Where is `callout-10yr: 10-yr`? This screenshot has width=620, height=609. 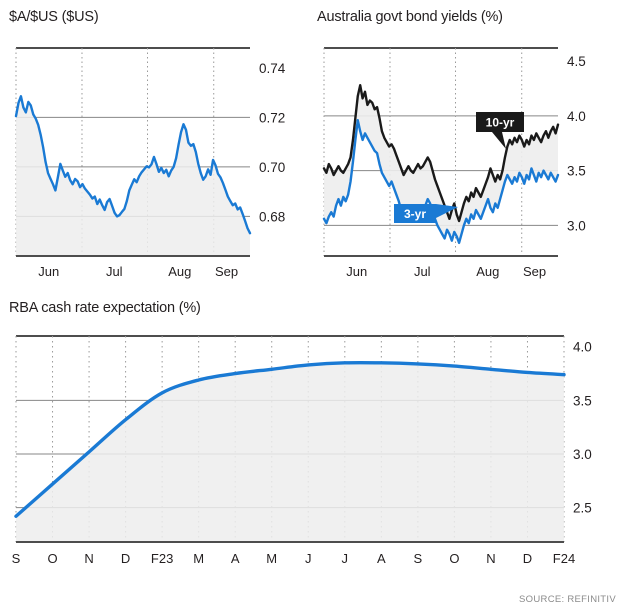
callout-10yr: 10-yr is located at coordinates (500, 130).